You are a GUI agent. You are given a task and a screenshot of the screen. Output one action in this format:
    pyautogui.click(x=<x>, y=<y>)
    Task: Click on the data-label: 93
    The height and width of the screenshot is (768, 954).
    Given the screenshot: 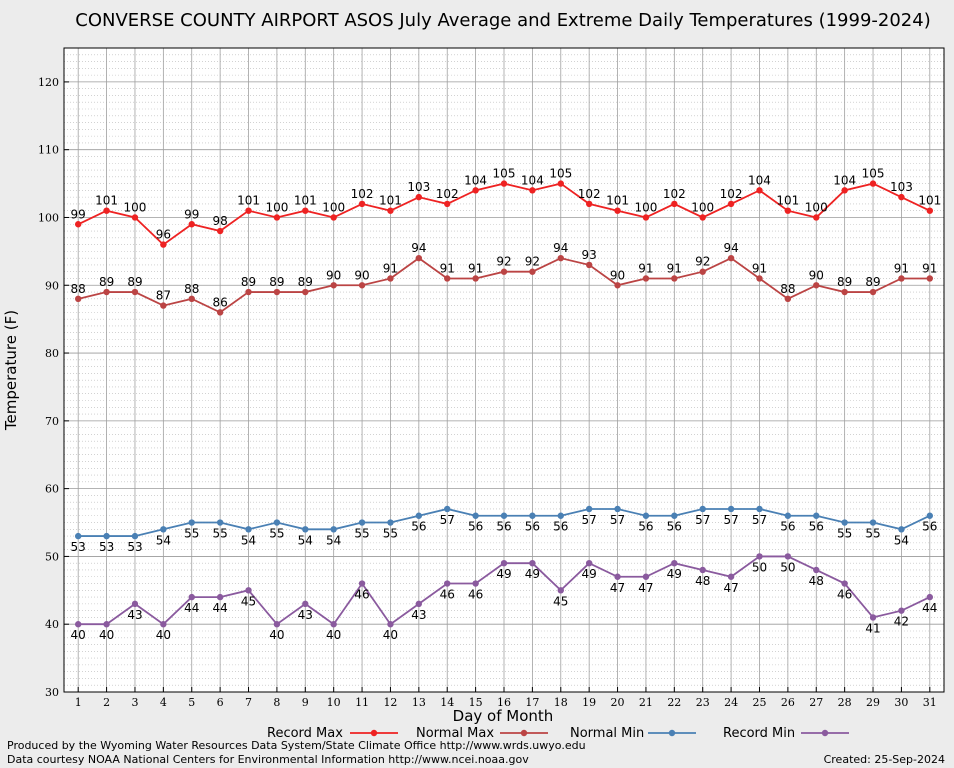 What is the action you would take?
    pyautogui.click(x=589, y=255)
    